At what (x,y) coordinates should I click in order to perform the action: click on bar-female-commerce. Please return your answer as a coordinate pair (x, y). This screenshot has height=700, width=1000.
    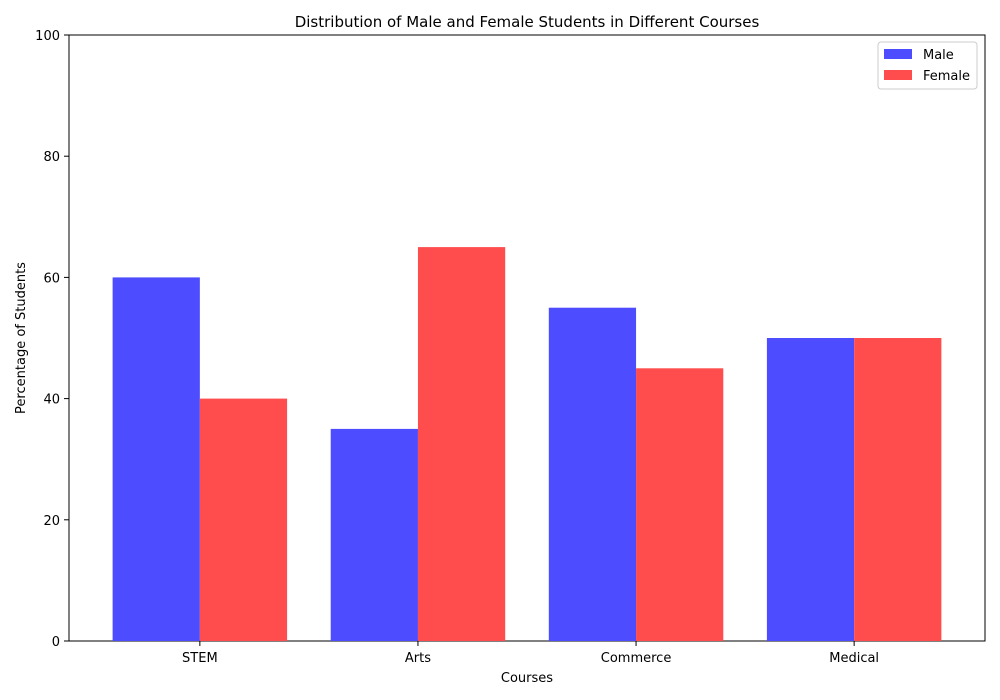
    Looking at the image, I should click on (680, 504).